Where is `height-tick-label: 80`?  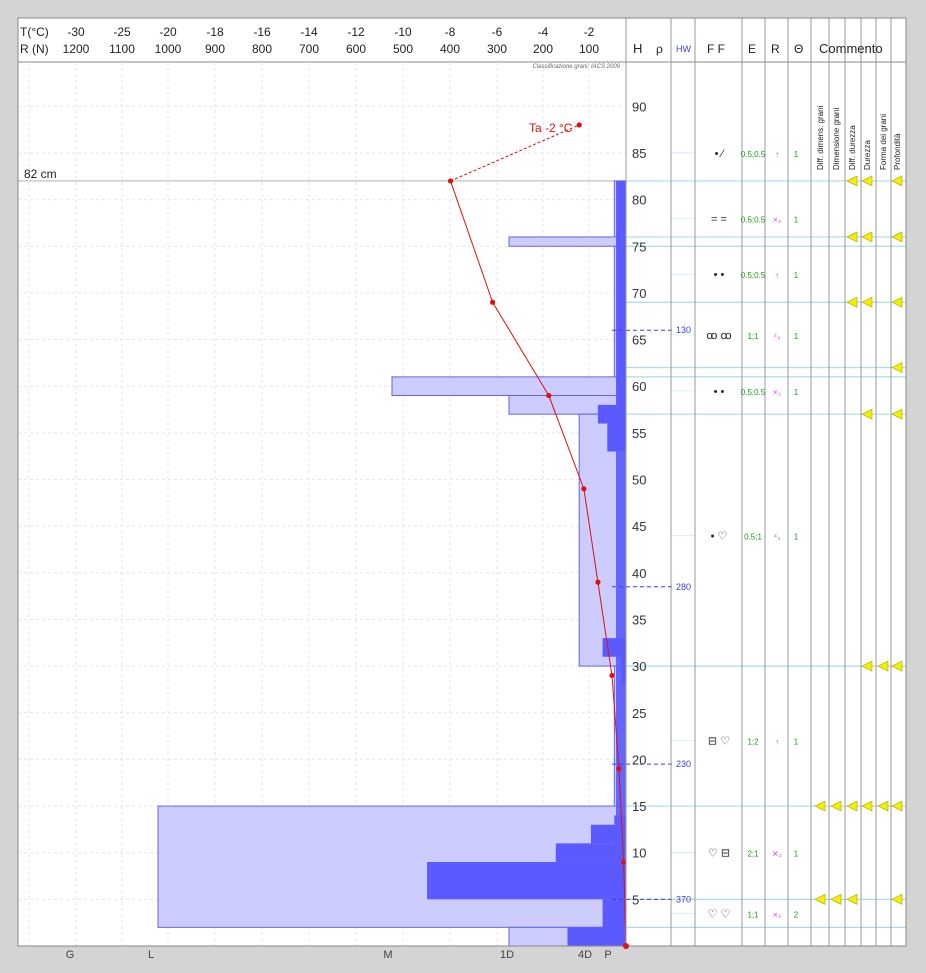 height-tick-label: 80 is located at coordinates (639, 200).